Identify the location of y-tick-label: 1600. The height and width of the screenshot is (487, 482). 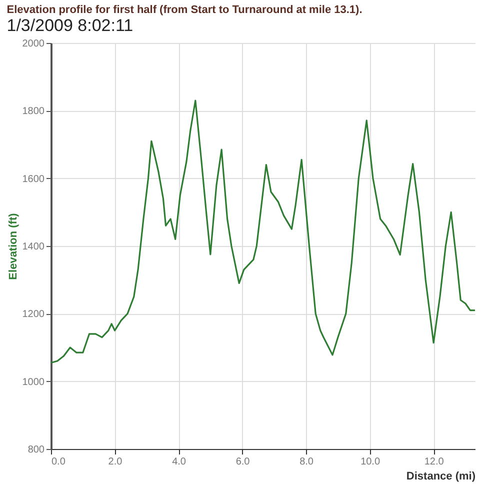
(33, 179).